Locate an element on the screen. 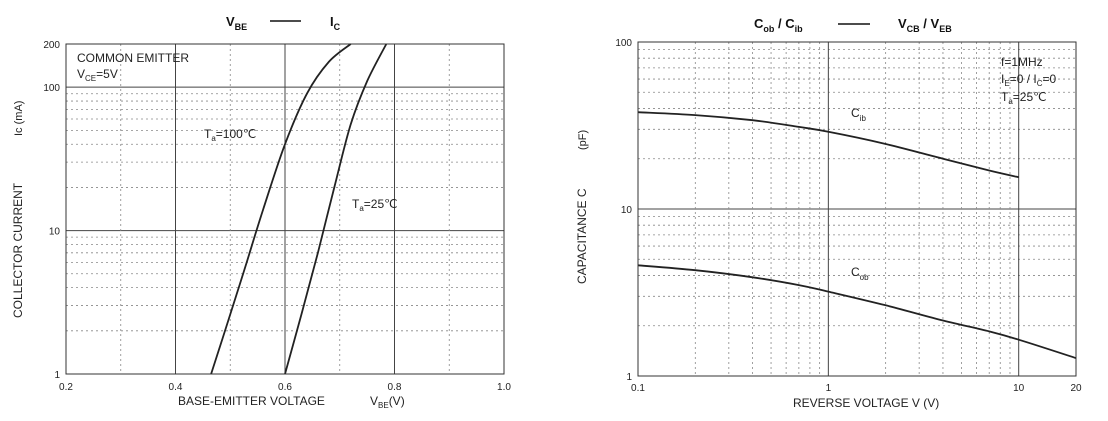 Image resolution: width=1108 pixels, height=421 pixels. title-veb: V is located at coordinates (935, 23).